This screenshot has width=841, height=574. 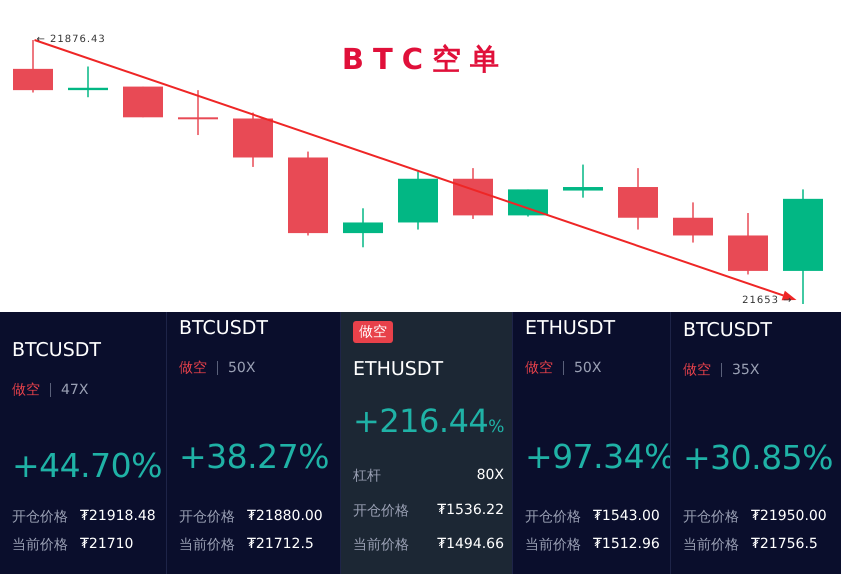 What do you see at coordinates (428, 421) in the screenshot?
I see `text: +216.44%` at bounding box center [428, 421].